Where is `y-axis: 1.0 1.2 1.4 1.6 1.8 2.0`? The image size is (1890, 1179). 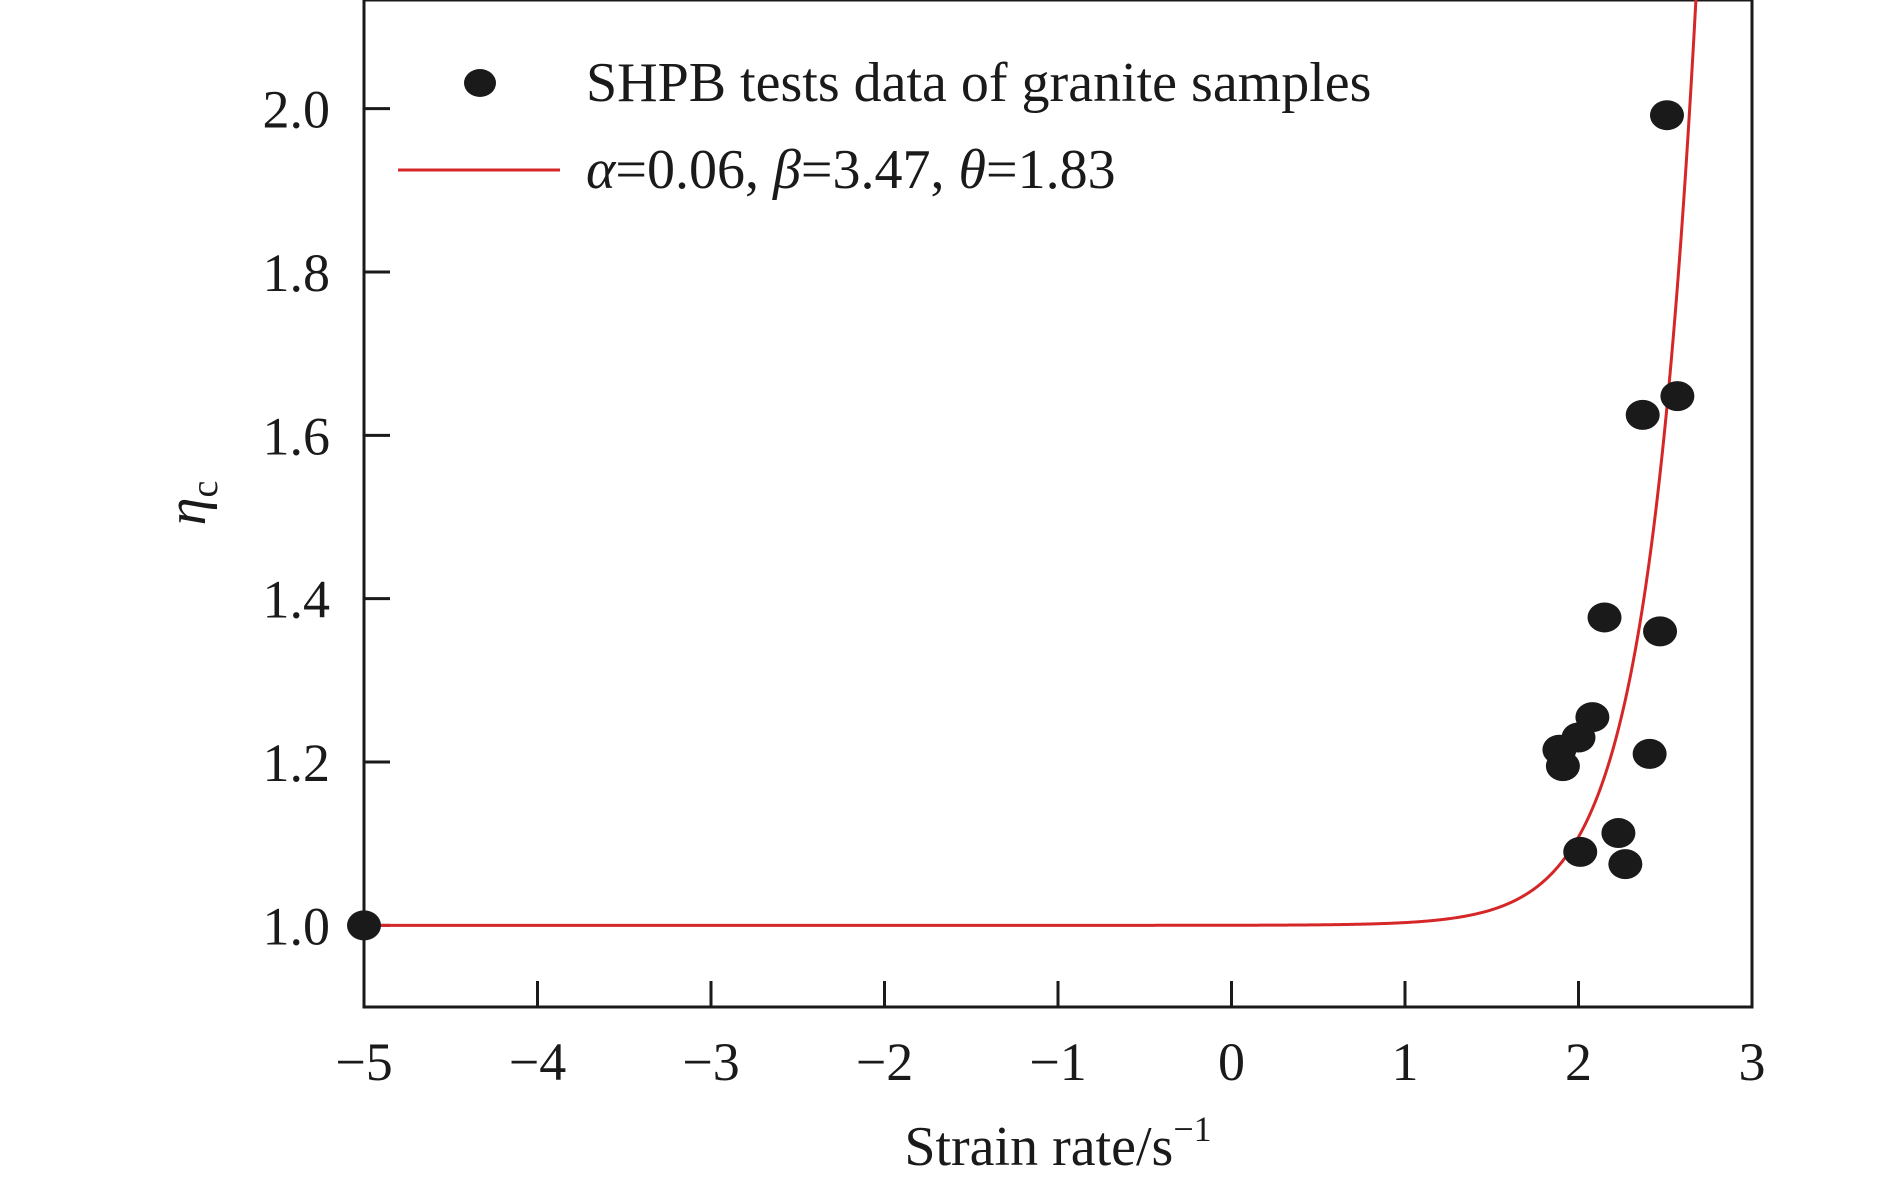 y-axis: 1.0 1.2 1.4 1.6 1.8 2.0 is located at coordinates (326, 518).